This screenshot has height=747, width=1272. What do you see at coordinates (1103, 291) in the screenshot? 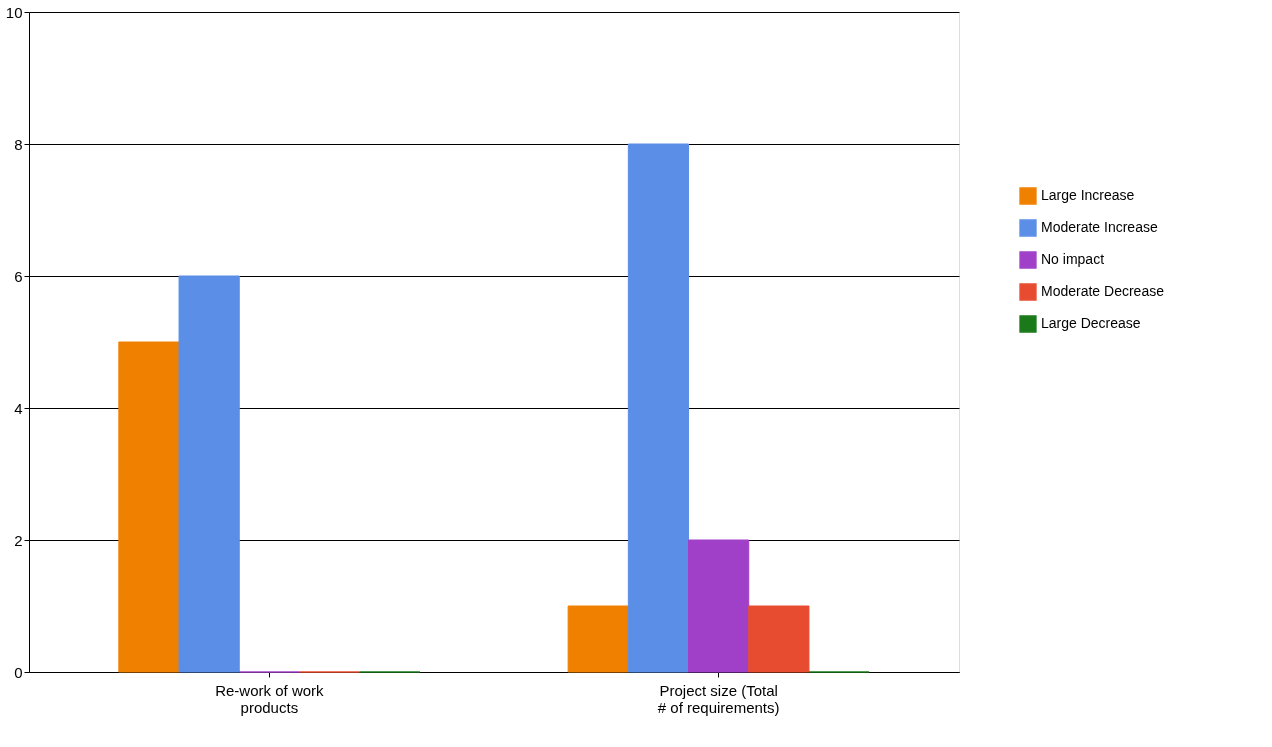
I see `legend-label: Moderate Decrease` at bounding box center [1103, 291].